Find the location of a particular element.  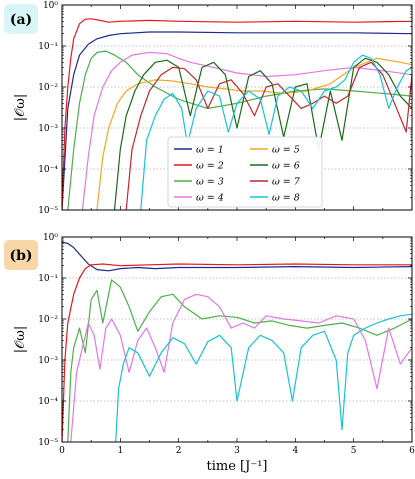

x-tick-label: 5 is located at coordinates (354, 451).